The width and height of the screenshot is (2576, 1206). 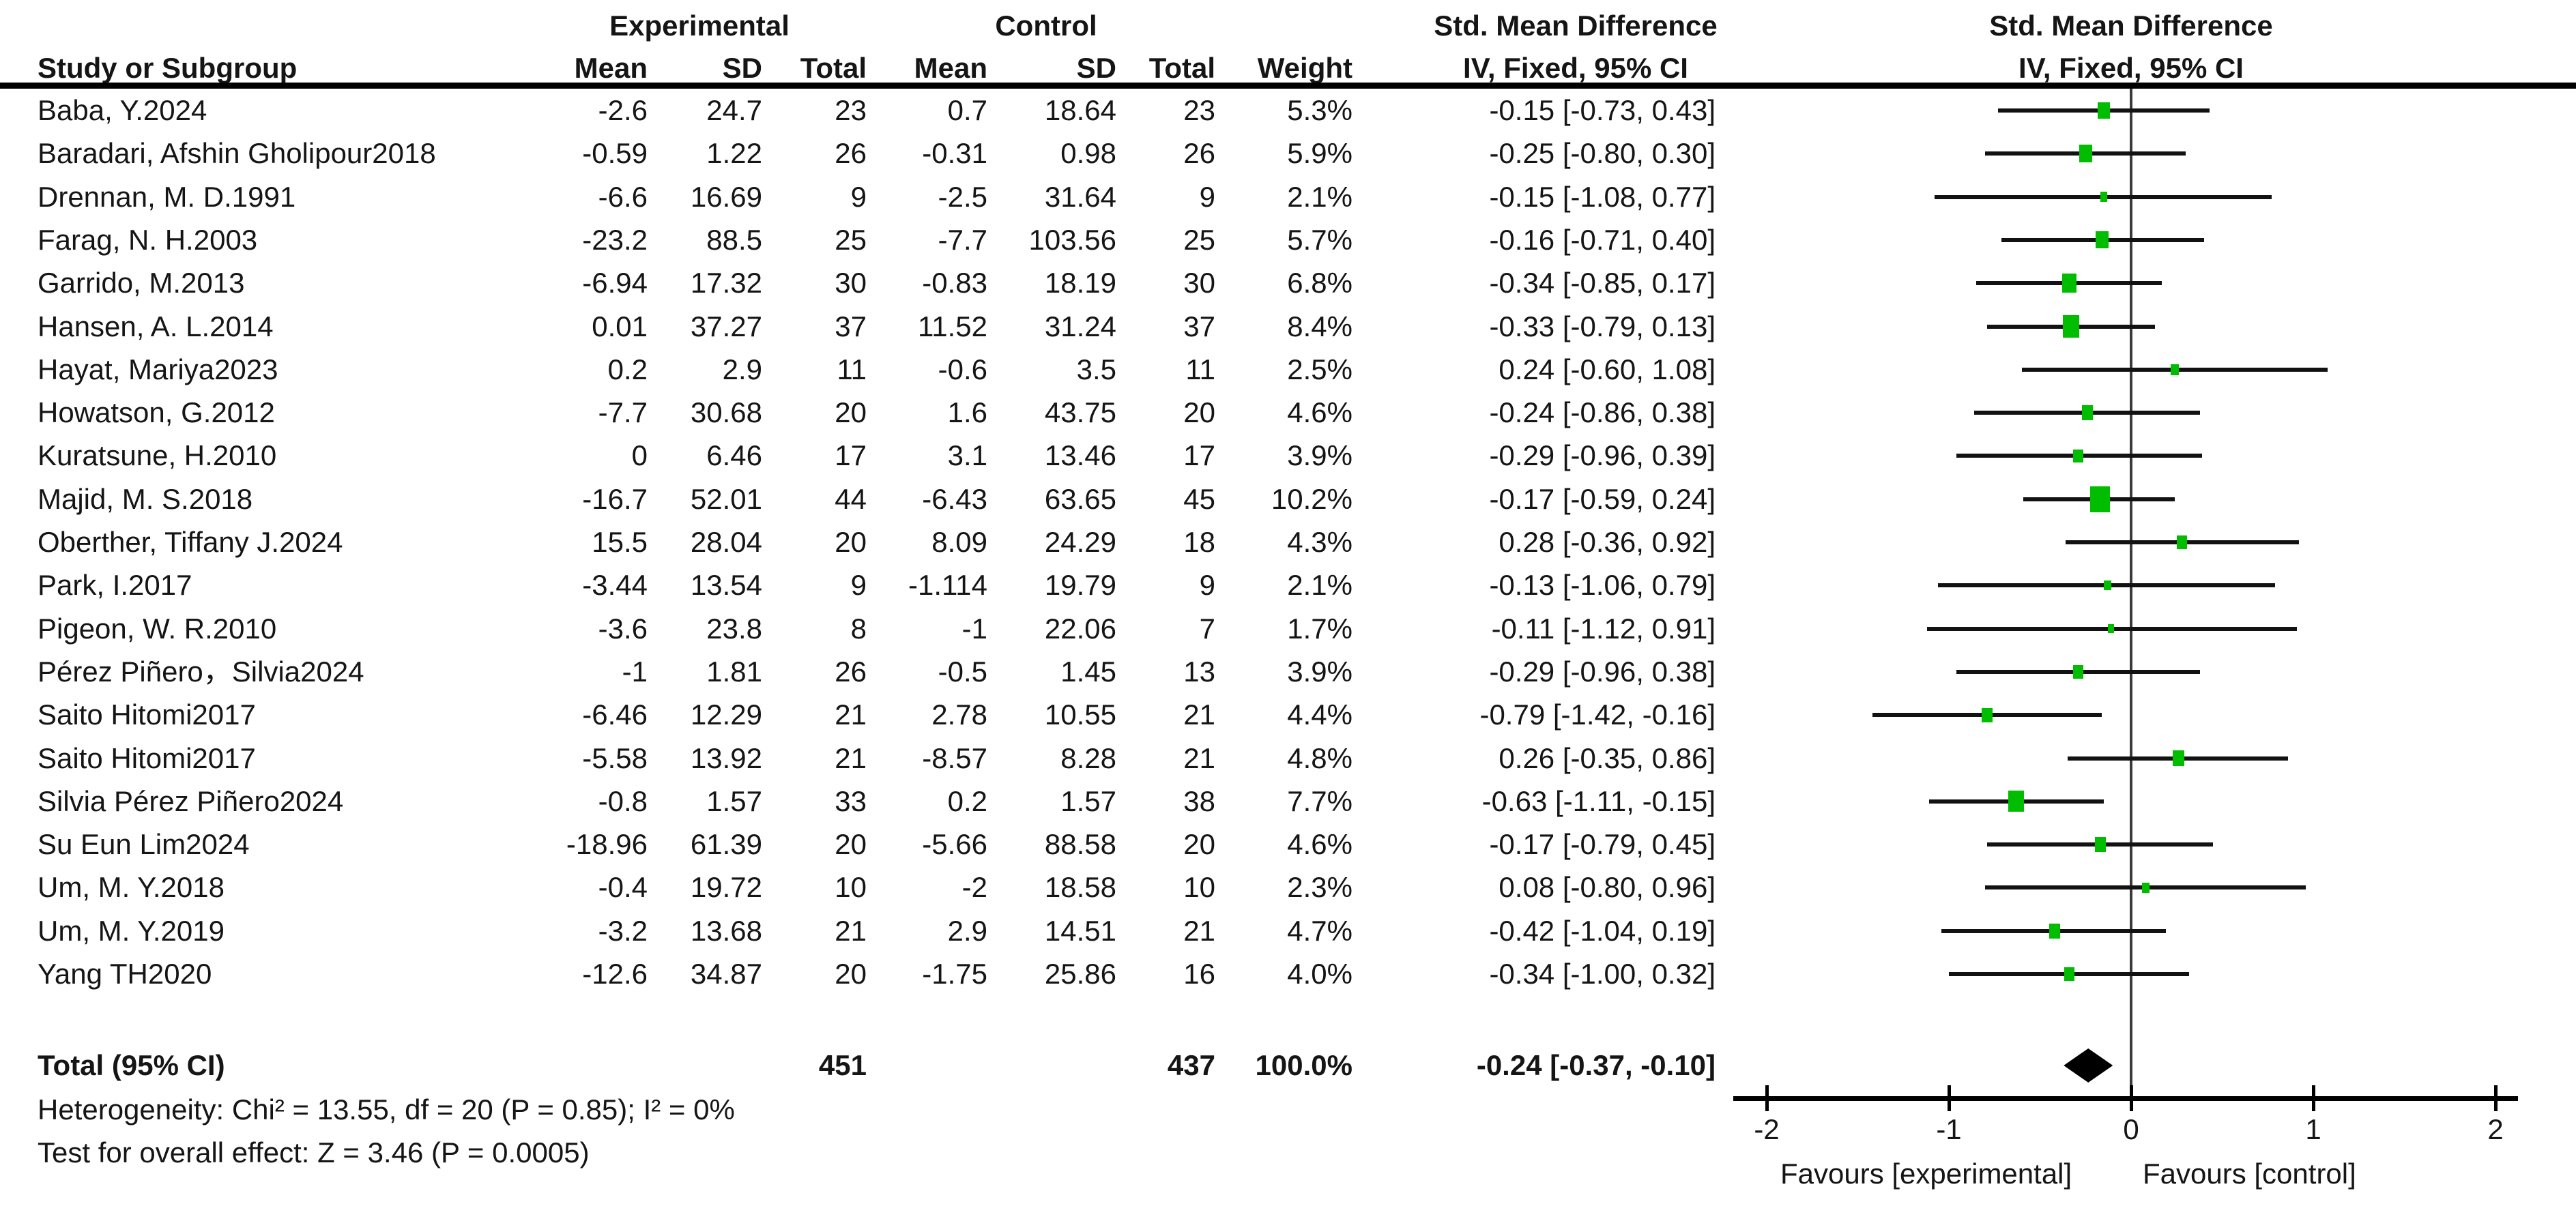 What do you see at coordinates (1319, 326) in the screenshot?
I see `weight: 8.4%` at bounding box center [1319, 326].